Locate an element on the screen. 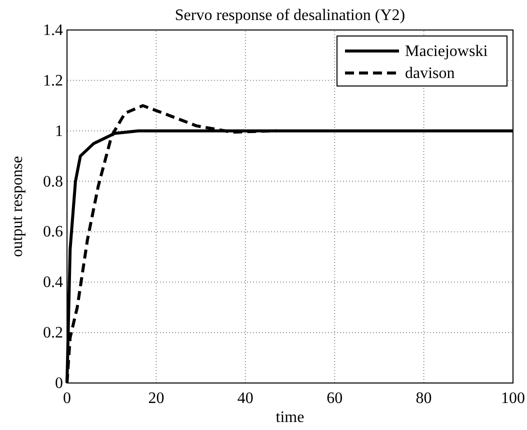  y-tick-label: 1.4 is located at coordinates (53, 30).